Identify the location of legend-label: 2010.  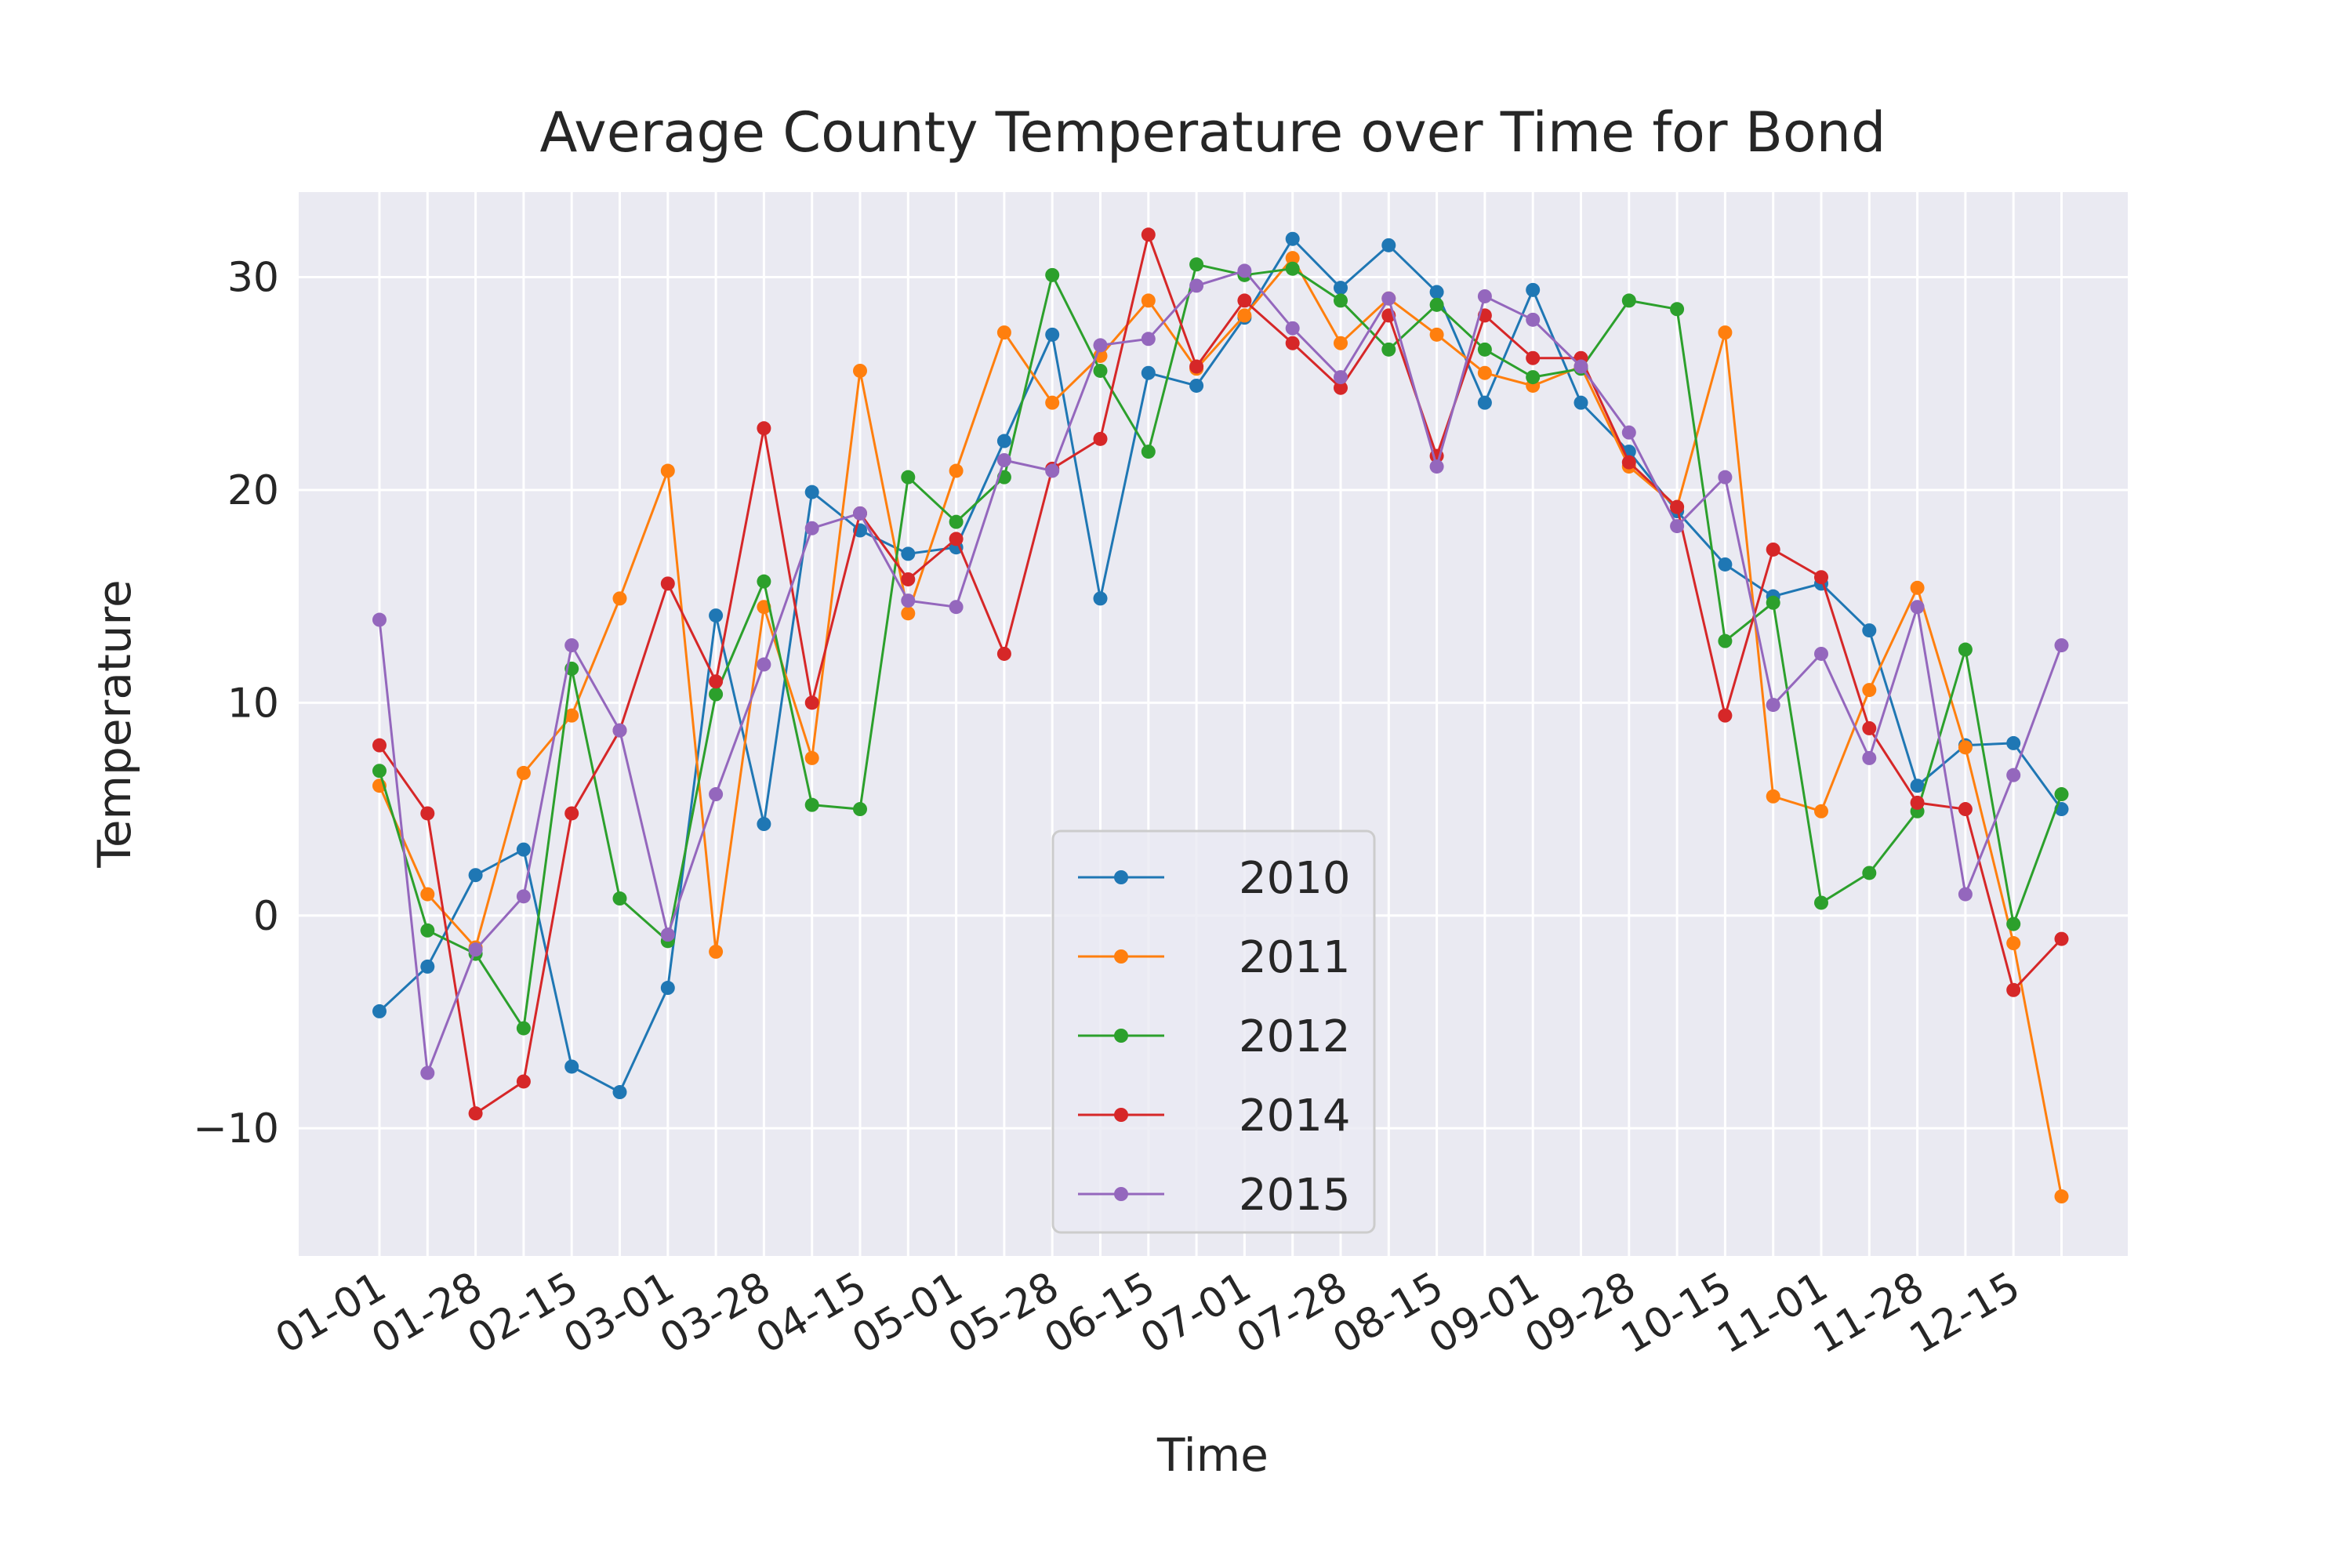
(1295, 878).